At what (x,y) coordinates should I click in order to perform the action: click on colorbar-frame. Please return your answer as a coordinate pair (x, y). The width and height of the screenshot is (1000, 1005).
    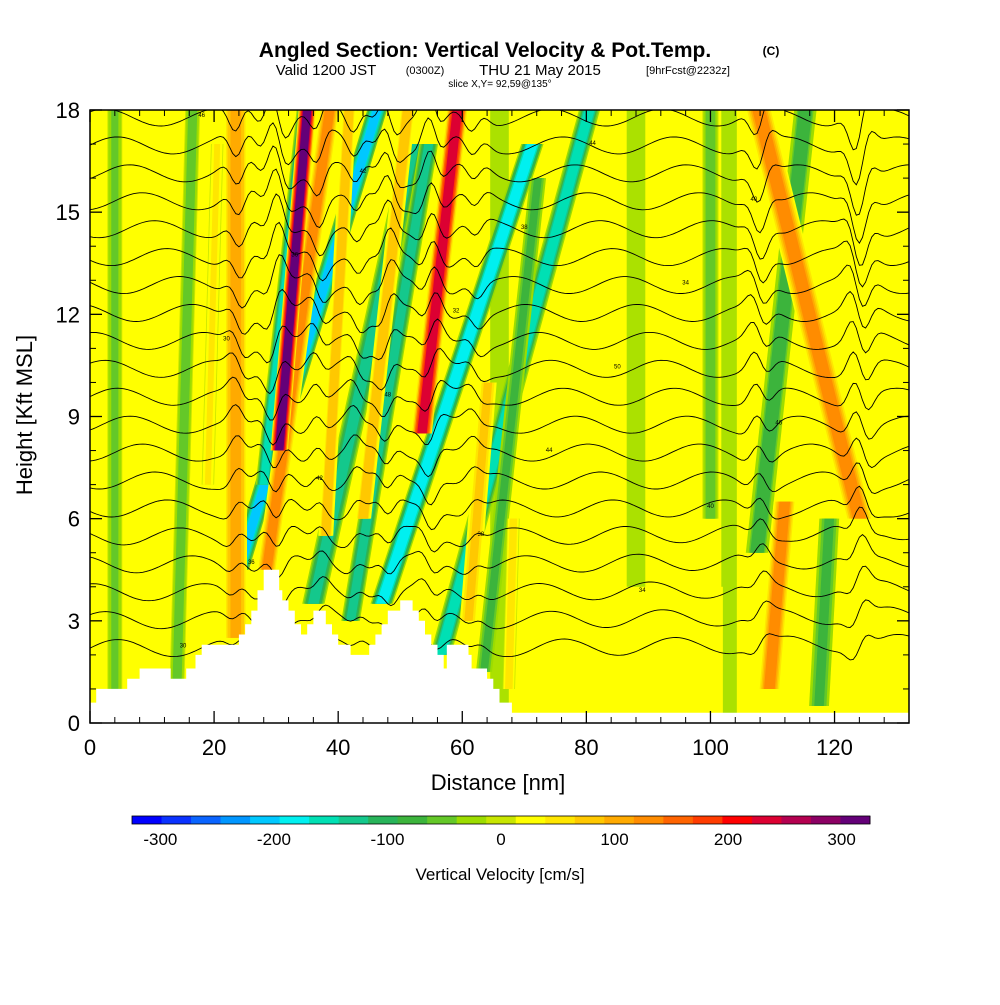
    Looking at the image, I should click on (501, 820).